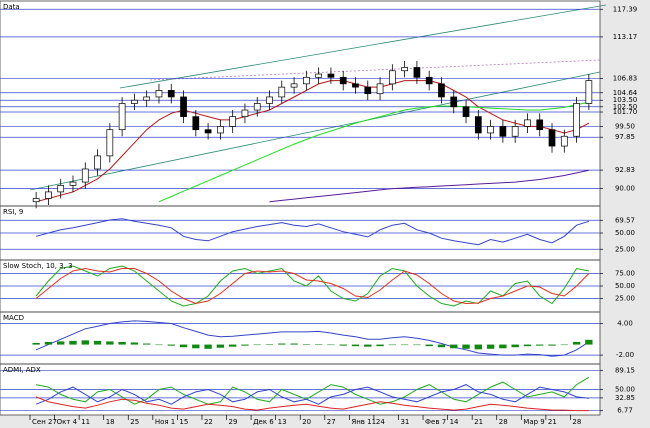  What do you see at coordinates (533, 422) in the screenshot?
I see `x-tick-label: Мар 9` at bounding box center [533, 422].